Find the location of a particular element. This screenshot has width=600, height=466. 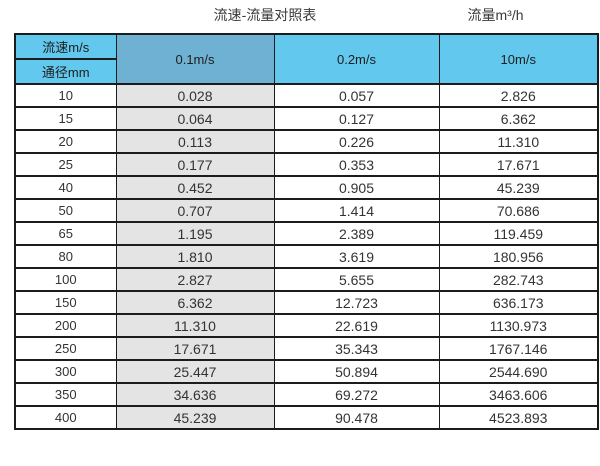

table-row: 200 11.310 22.619 1130.973 is located at coordinates (306, 325).